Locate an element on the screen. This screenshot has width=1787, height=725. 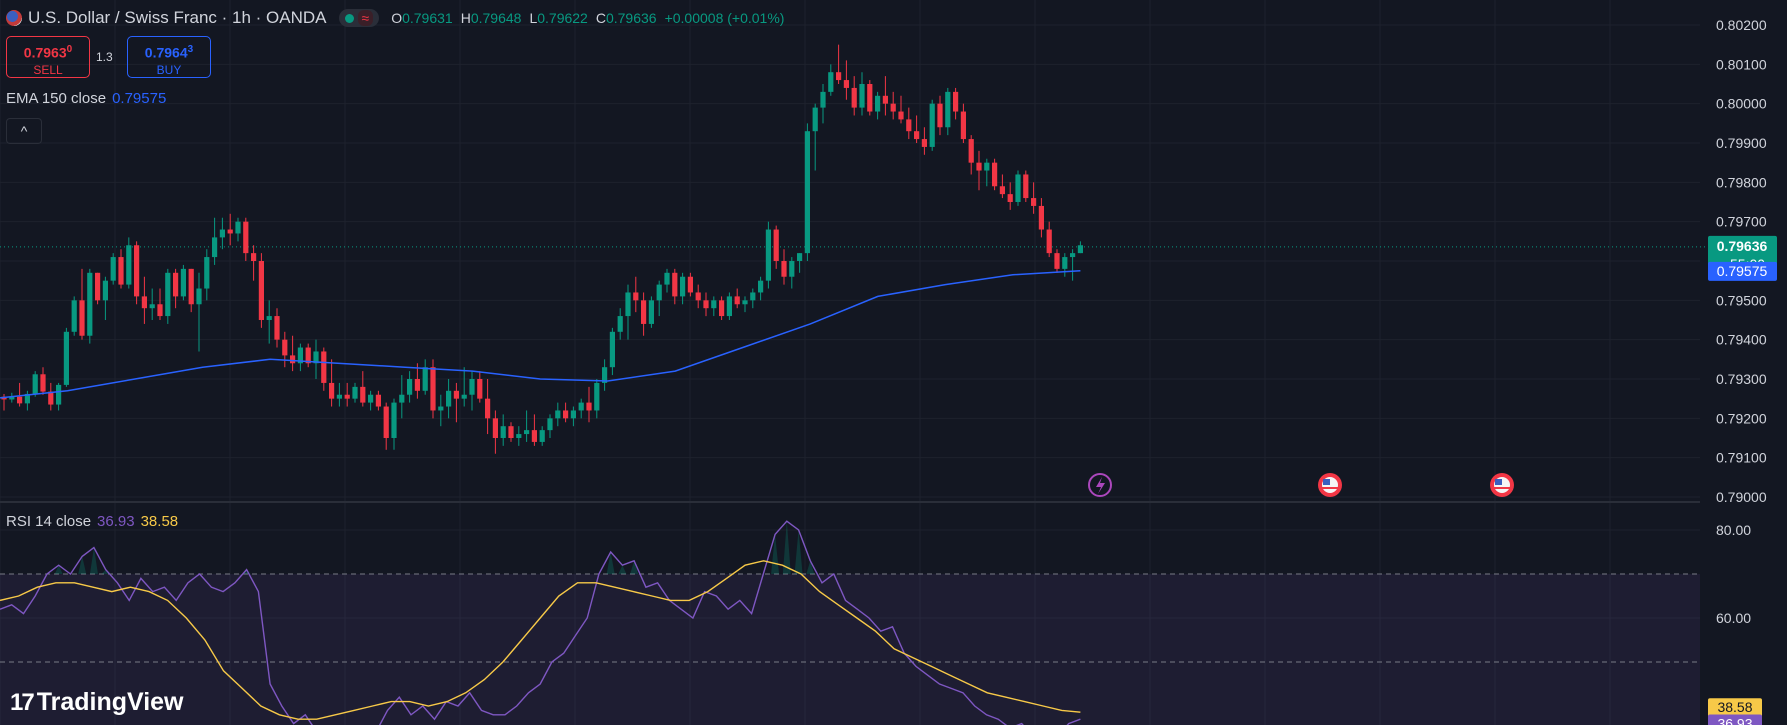
close-key: C is located at coordinates (600, 18).